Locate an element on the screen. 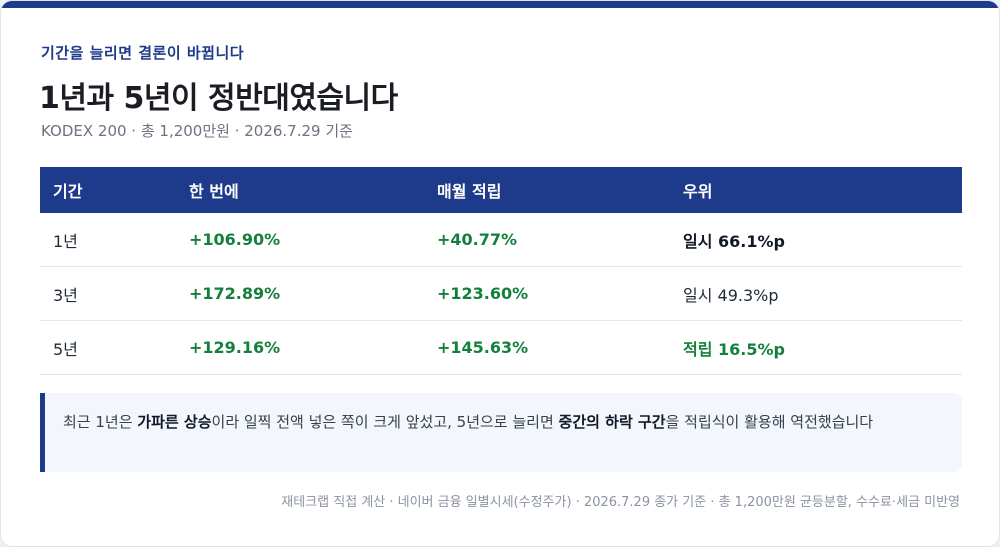 This screenshot has width=1000, height=547. column-header-lump-sum: 한 번에 is located at coordinates (214, 191).